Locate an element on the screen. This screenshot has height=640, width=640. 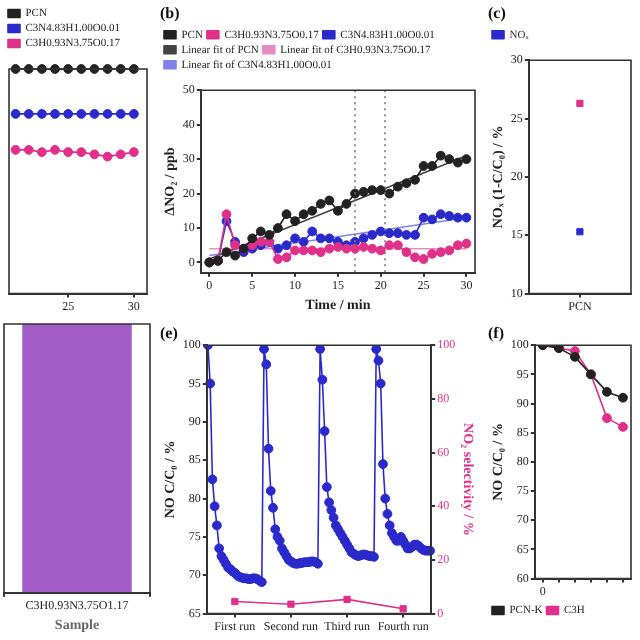
chart-title: (c) is located at coordinates (497, 12).